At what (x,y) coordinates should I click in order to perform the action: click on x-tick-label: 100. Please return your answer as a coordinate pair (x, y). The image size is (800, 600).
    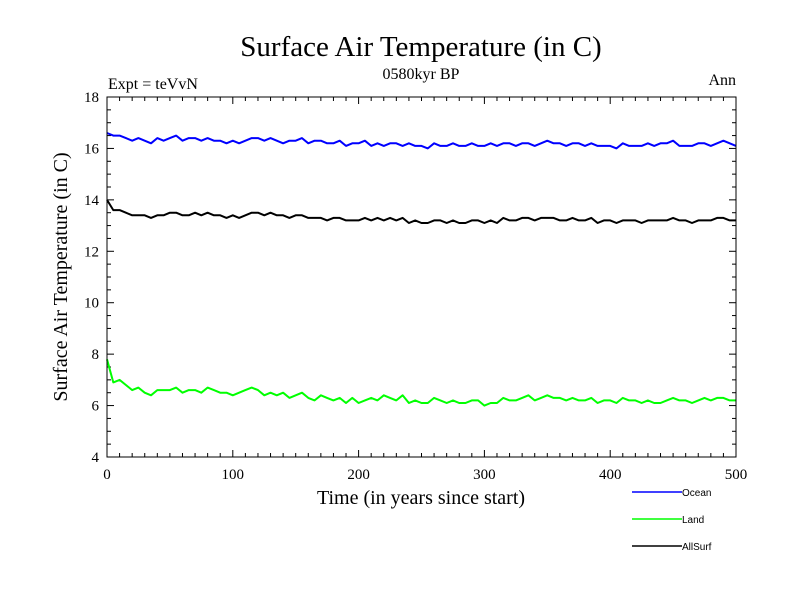
    Looking at the image, I should click on (233, 475).